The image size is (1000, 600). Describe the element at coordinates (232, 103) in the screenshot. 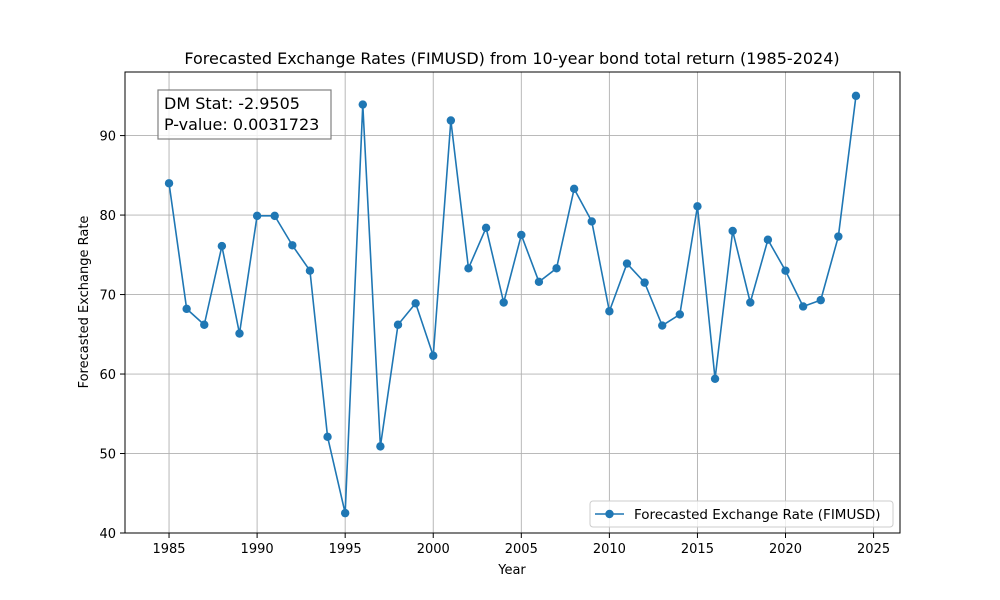

I see `dm-stat-text: DM Stat: -2.9505` at that location.